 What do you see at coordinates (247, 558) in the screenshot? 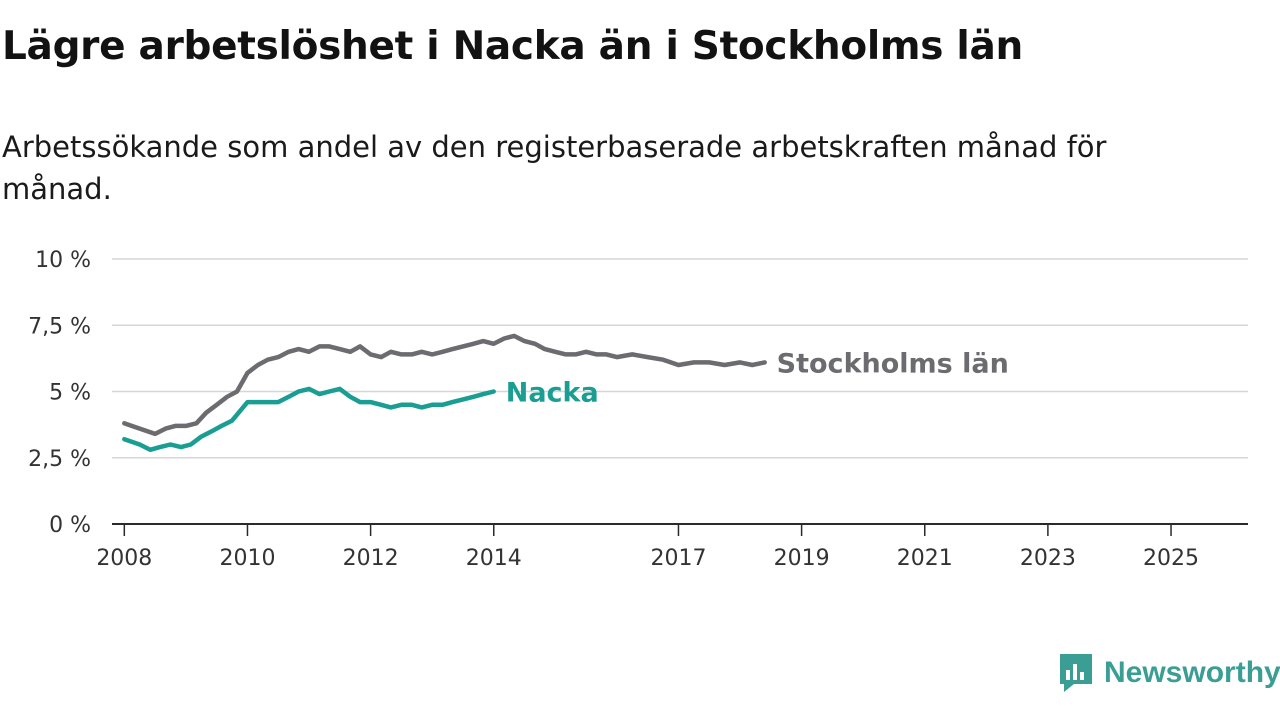
I see `x-tick-label: 2010` at bounding box center [247, 558].